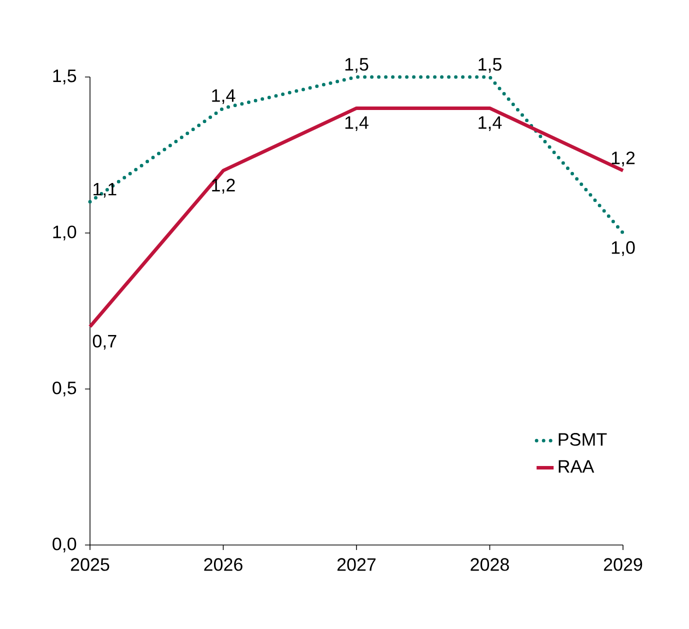 Image resolution: width=689 pixels, height=629 pixels. Describe the element at coordinates (223, 564) in the screenshot. I see `x-tick-label: 2026` at that location.